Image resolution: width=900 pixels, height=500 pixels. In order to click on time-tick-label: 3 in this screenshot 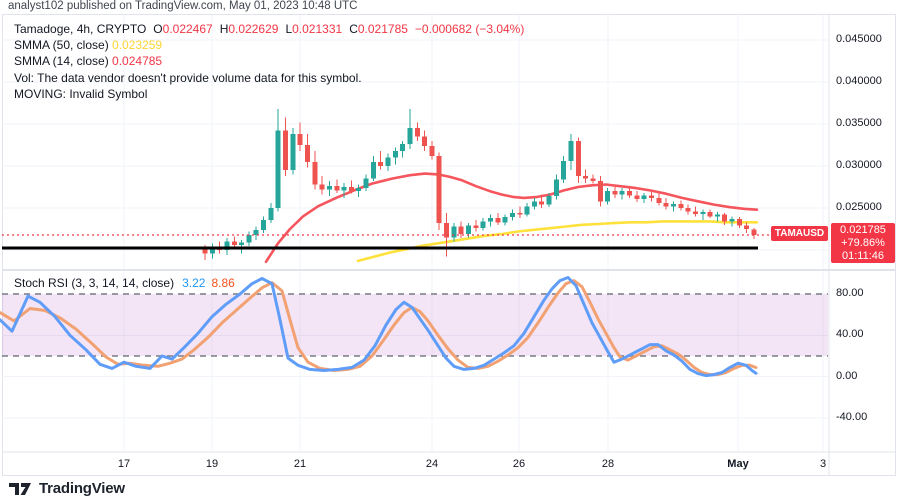, I will do `click(823, 464)`.